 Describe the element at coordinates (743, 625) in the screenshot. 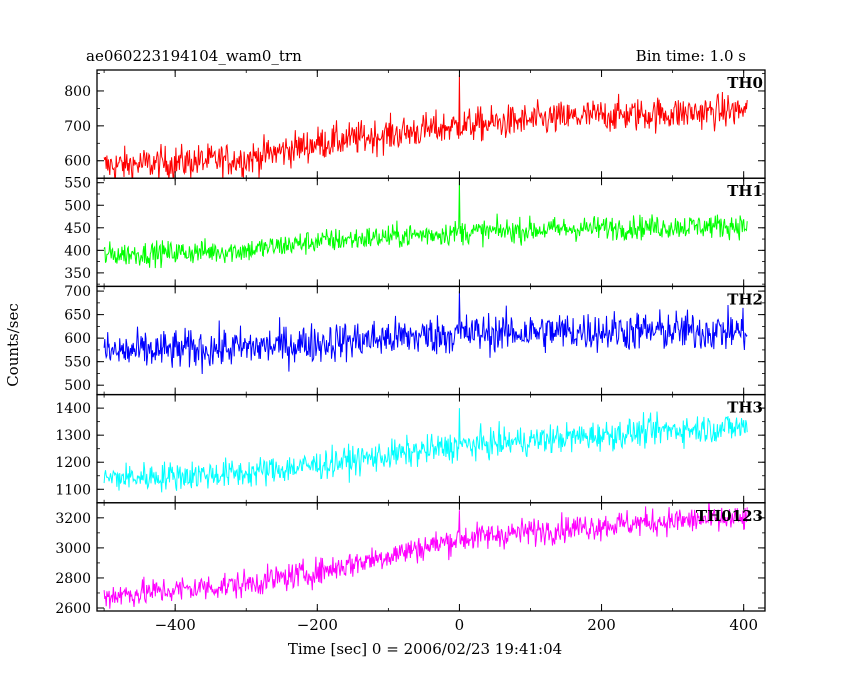

I see `x-tick-label: 400` at that location.